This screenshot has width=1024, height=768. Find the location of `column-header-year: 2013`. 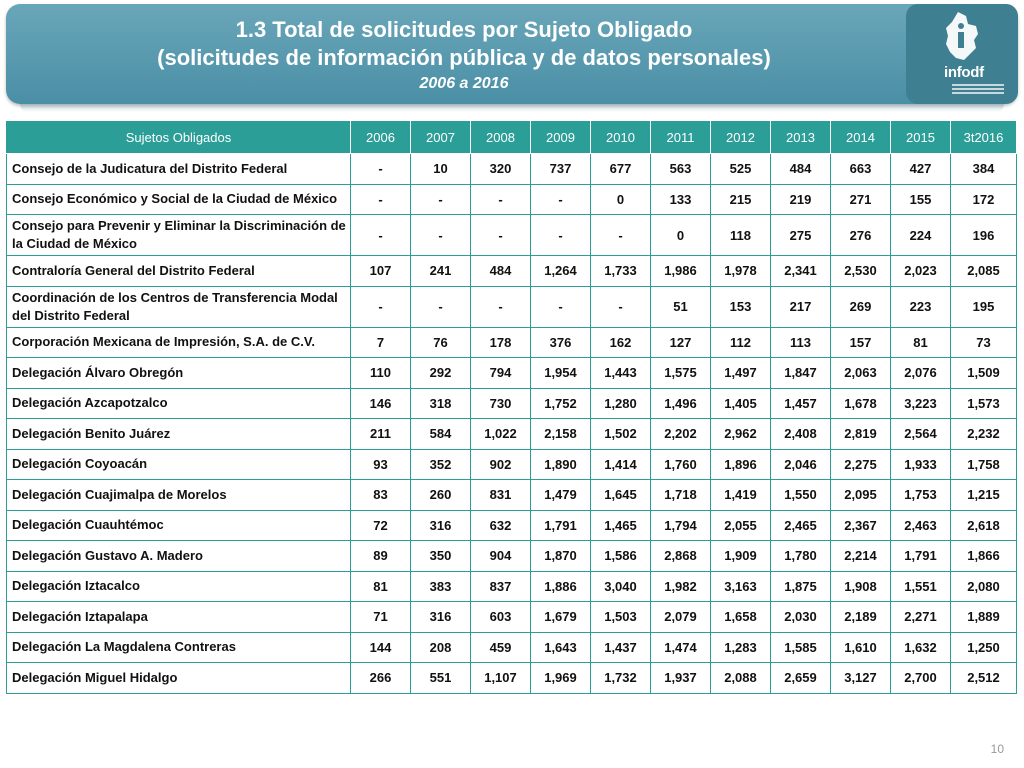

column-header-year: 2013 is located at coordinates (800, 137).